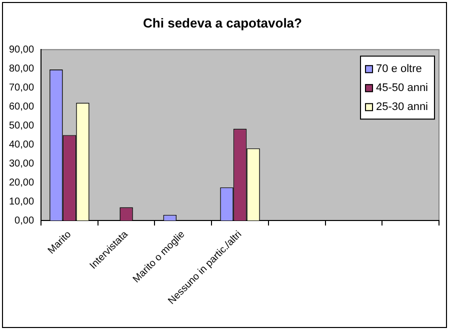 The height and width of the screenshot is (330, 449). I want to click on y-tick-label: 50,00, so click(21, 126).